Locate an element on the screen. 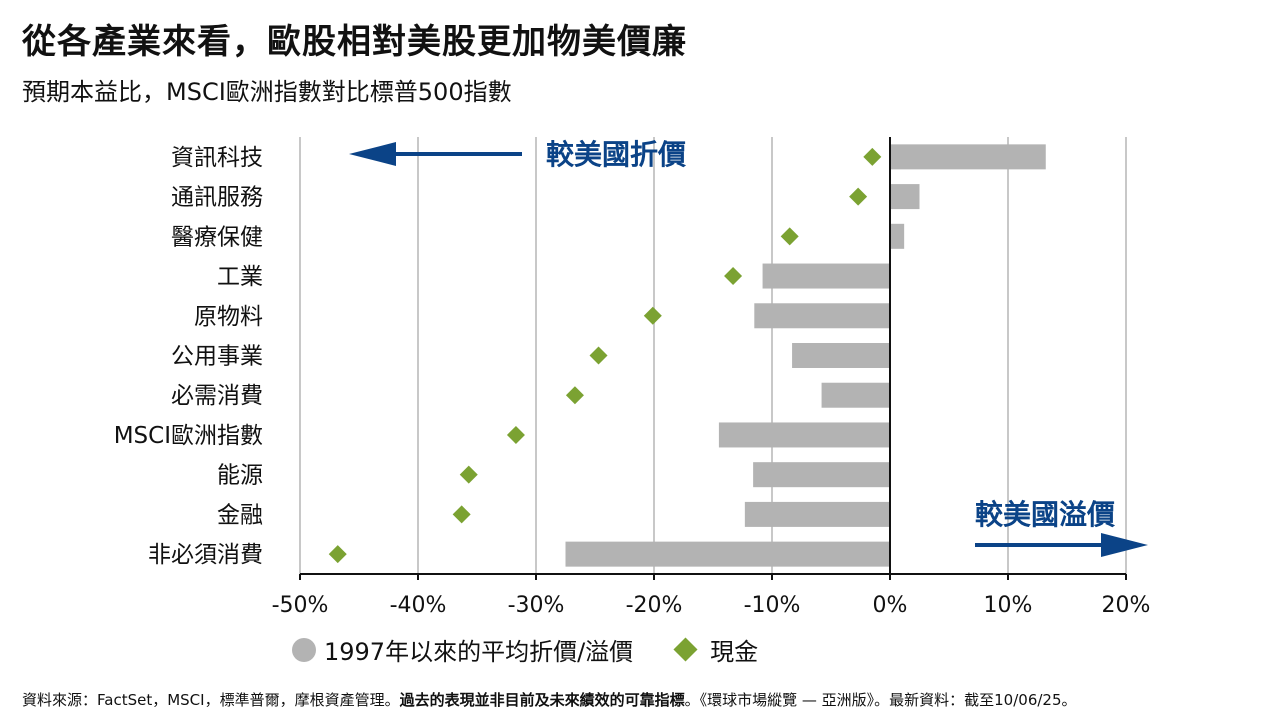  legend-diamond-swatch is located at coordinates (685, 649).